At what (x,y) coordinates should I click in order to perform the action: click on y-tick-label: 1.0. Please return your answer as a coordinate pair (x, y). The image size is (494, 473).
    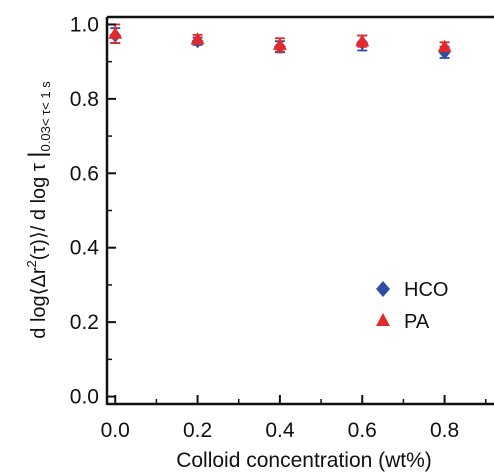
    Looking at the image, I should click on (84, 24).